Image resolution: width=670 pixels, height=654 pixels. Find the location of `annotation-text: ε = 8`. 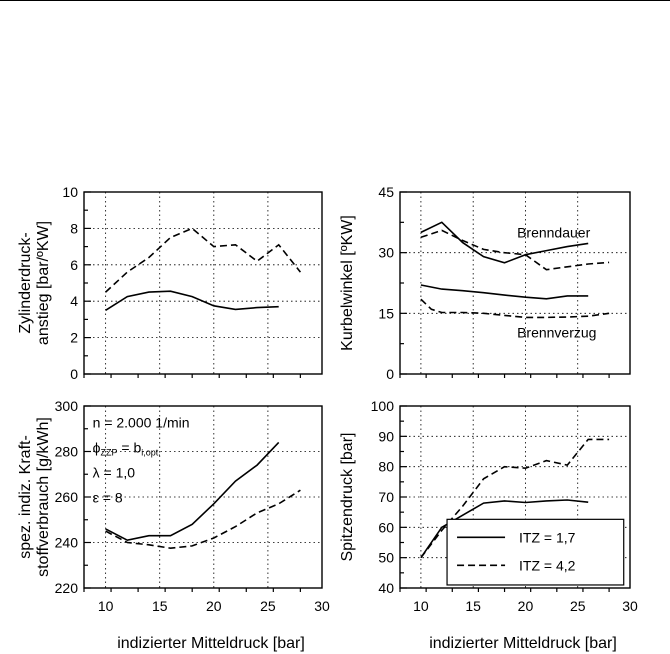

annotation-text: ε = 8 is located at coordinates (108, 498).